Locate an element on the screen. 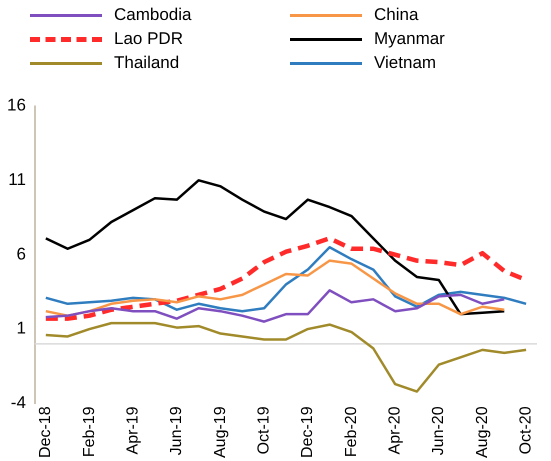 The image size is (551, 461). y-tick-label: 11 is located at coordinates (17, 180).